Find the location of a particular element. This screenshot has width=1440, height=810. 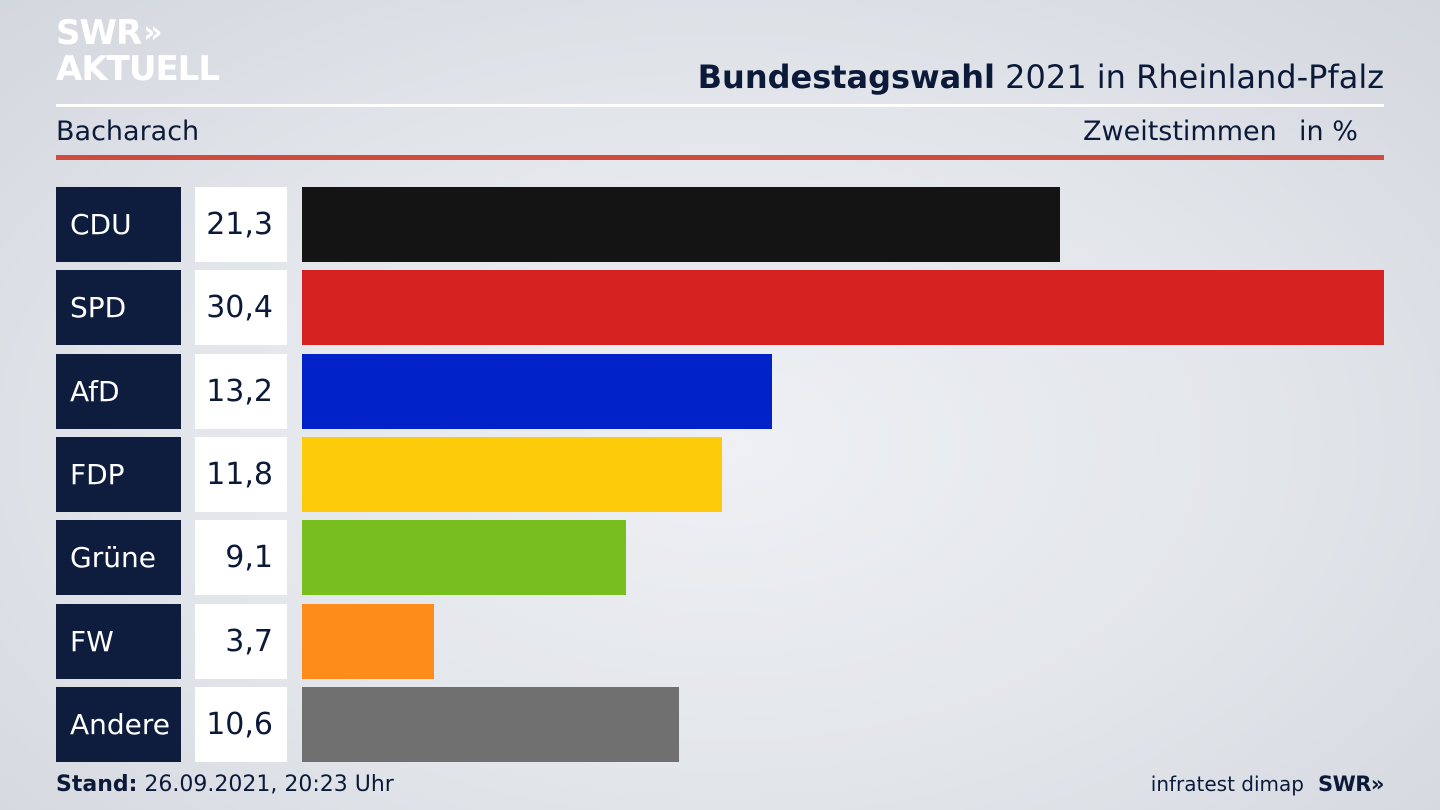

bar-row: AfD 13,2 is located at coordinates (720, 391).